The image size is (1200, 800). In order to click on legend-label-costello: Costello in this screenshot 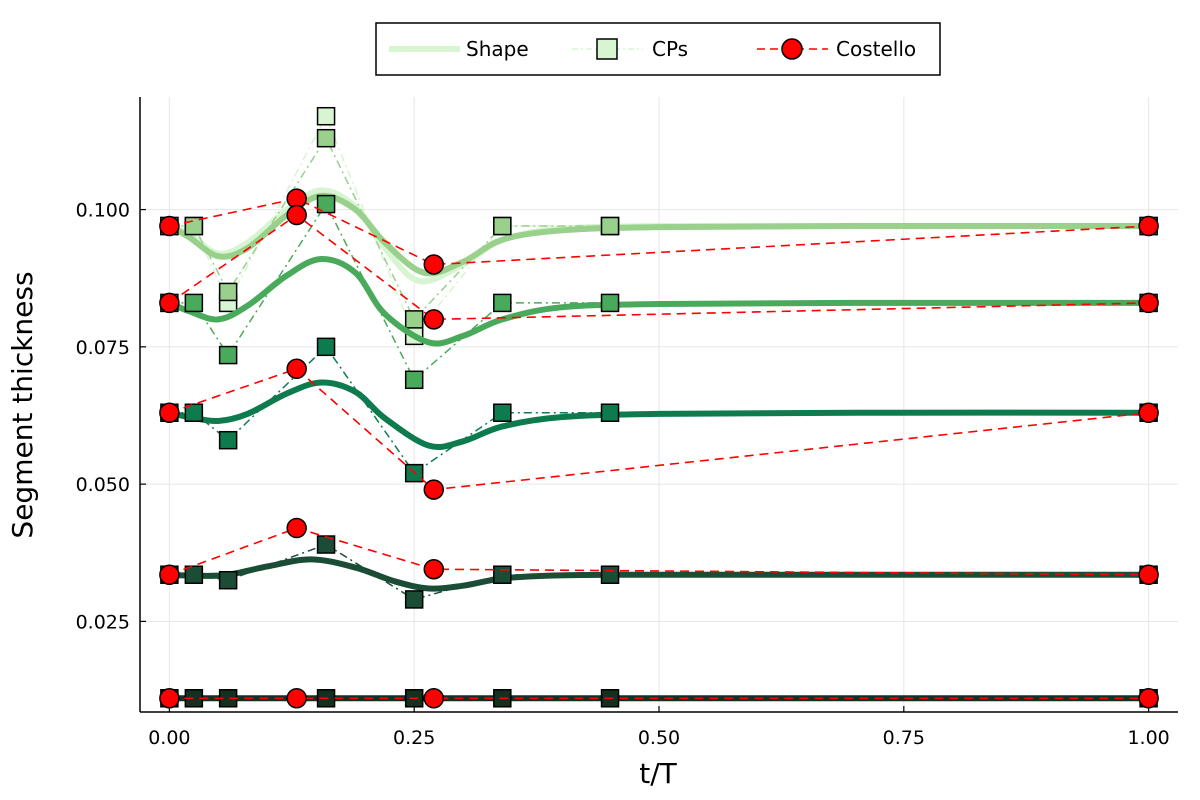, I will do `click(876, 49)`.